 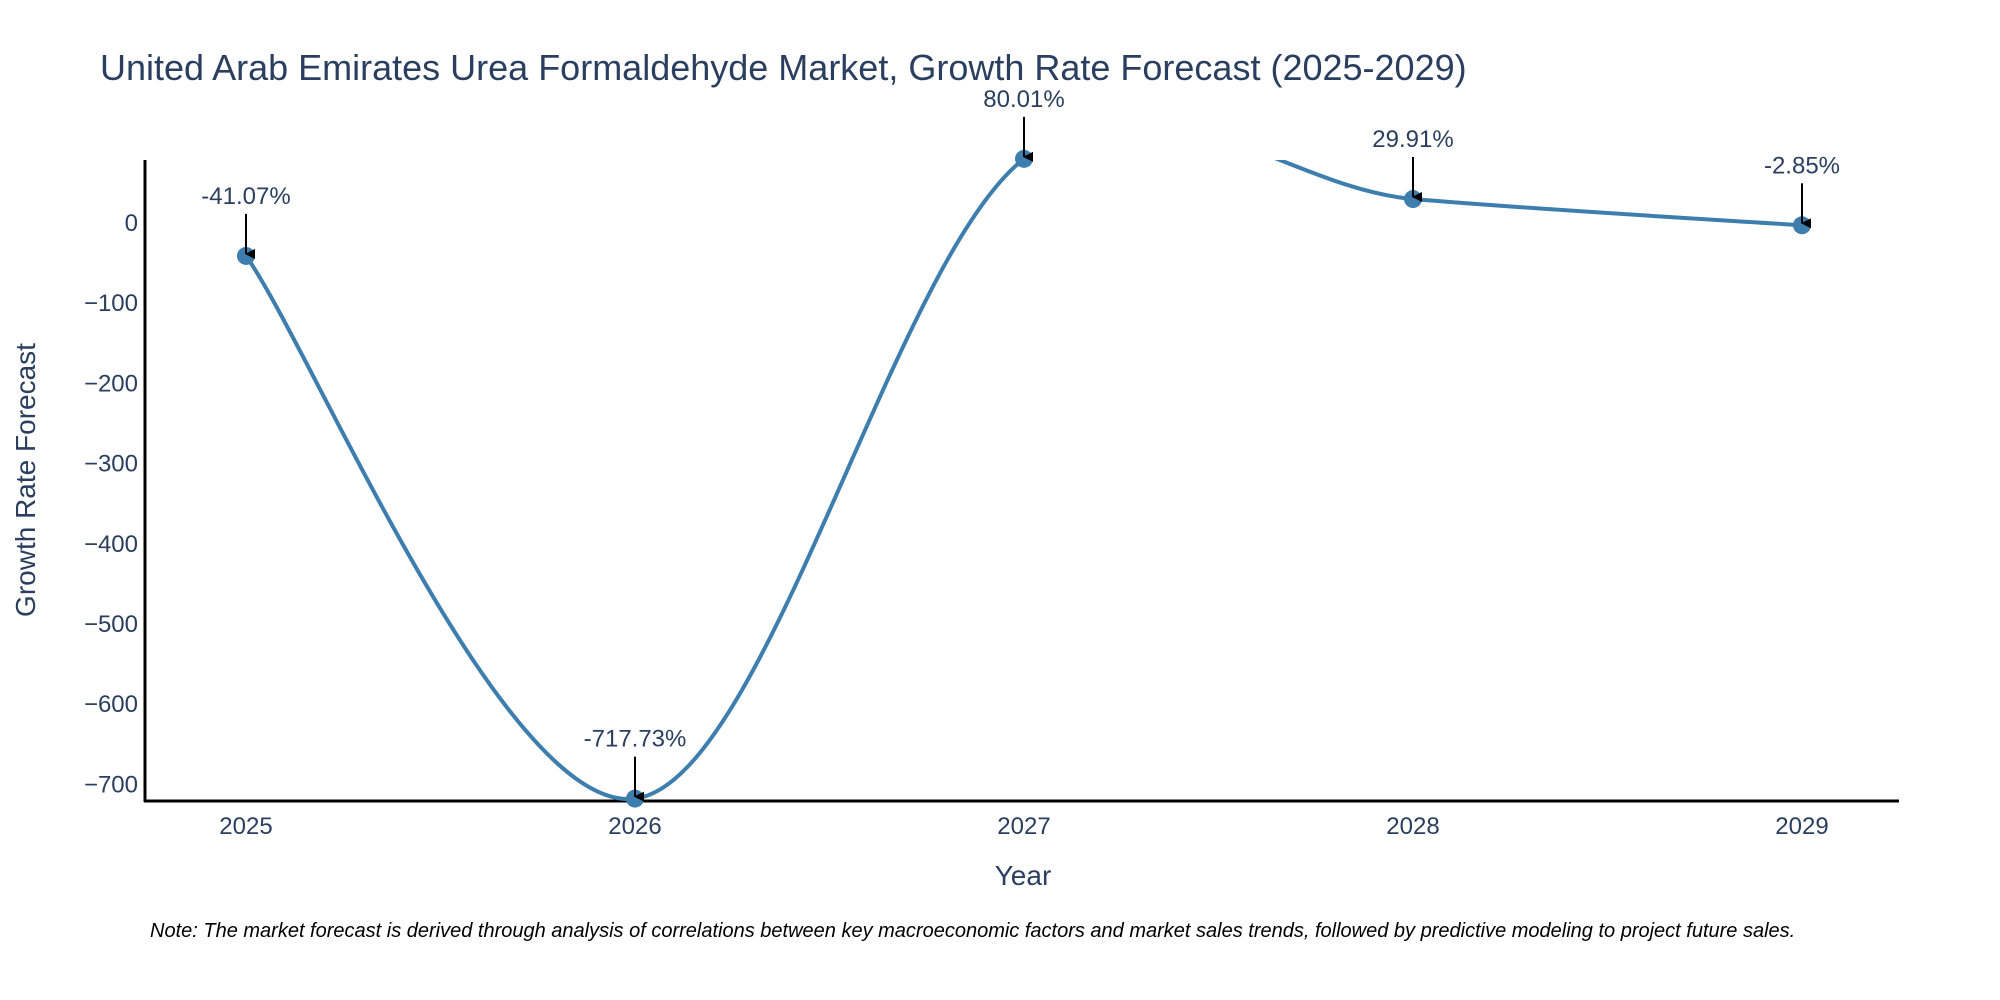 I want to click on y-tick-label: −700, so click(x=111, y=784).